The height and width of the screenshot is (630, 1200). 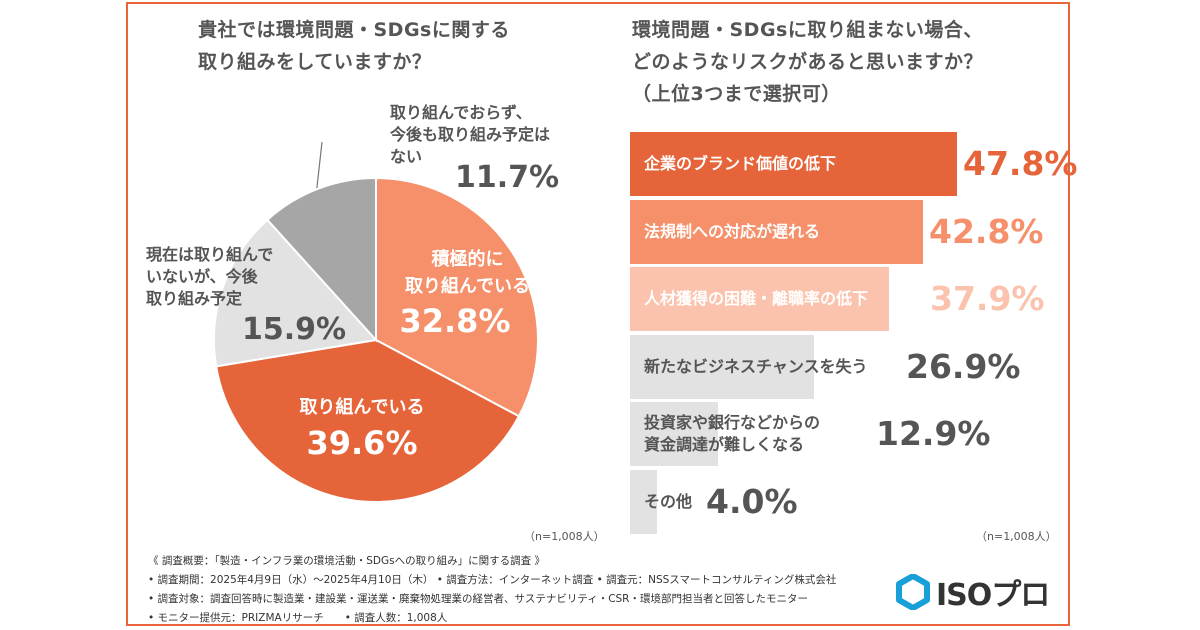 What do you see at coordinates (368, 420) in the screenshot?
I see `pie-slice-active` at bounding box center [368, 420].